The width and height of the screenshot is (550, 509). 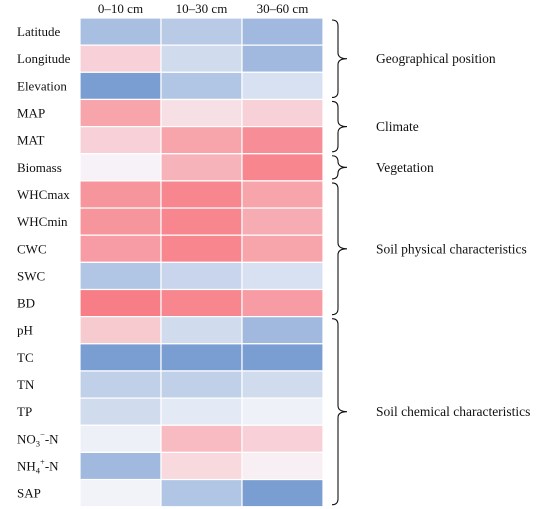 I want to click on group-label: Climate, so click(x=397, y=126).